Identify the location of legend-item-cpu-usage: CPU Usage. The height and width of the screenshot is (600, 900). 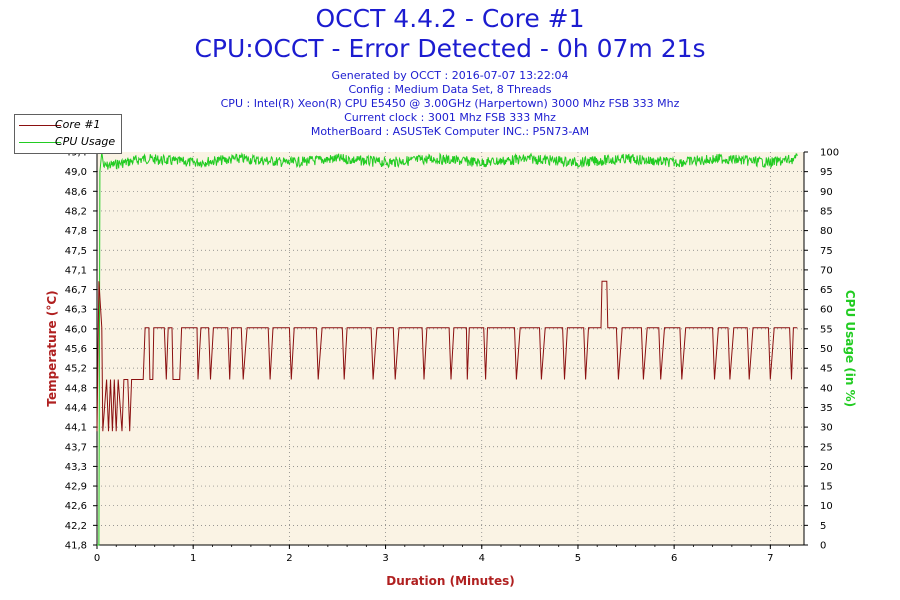
(68, 142).